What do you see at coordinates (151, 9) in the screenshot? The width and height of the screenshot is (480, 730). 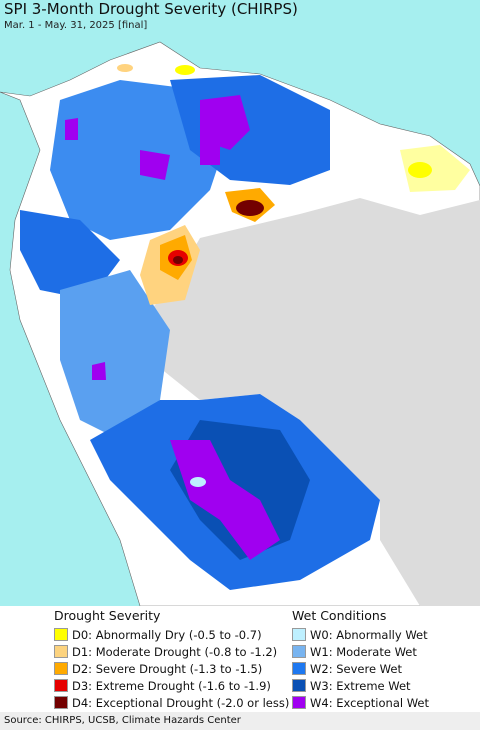 I see `title: SPI 3-Month Drought Severity (CHIRPS)` at bounding box center [151, 9].